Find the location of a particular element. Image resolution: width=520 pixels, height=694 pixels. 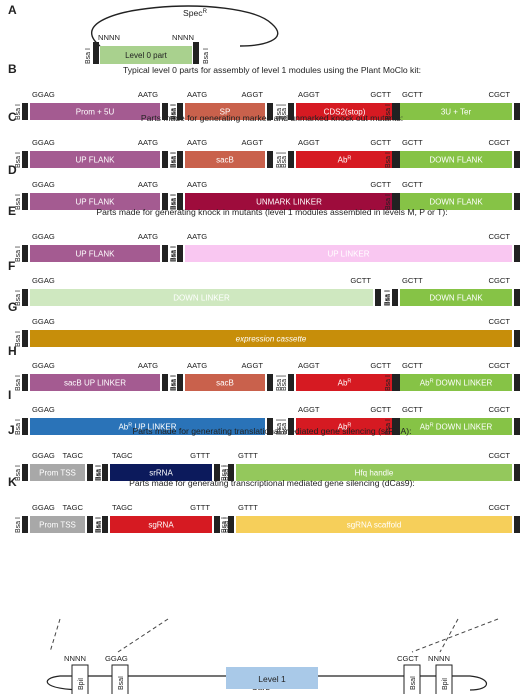

site-ggag-level1: GGAG is located at coordinates (116, 658).